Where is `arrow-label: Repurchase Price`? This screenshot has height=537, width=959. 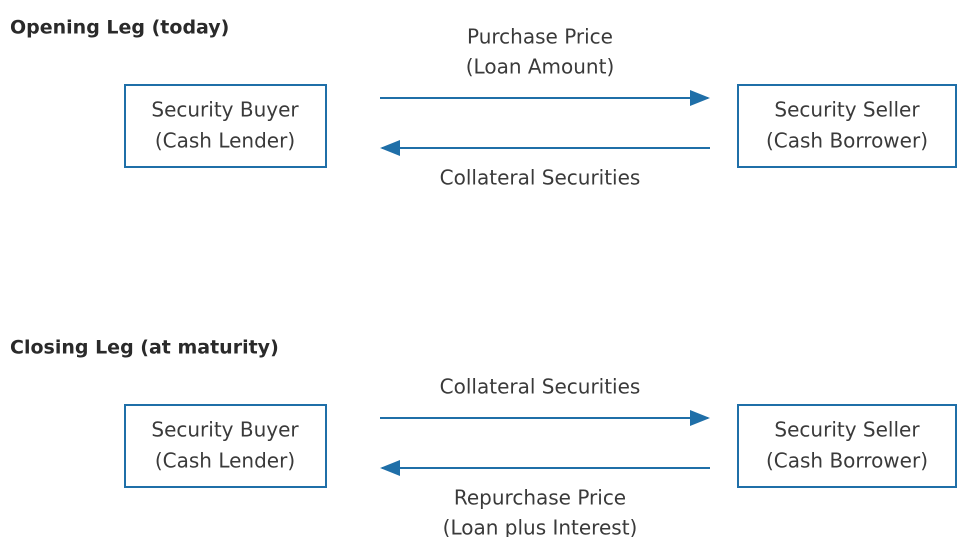 arrow-label: Repurchase Price is located at coordinates (540, 498).